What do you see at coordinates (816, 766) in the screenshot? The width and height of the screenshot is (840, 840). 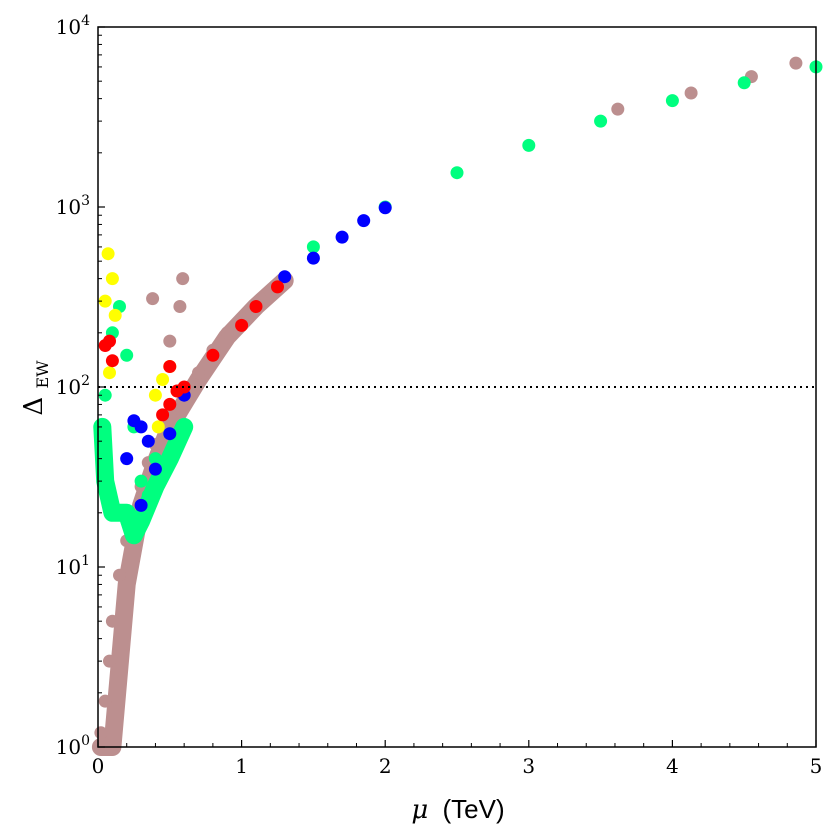 I see `x-tick-label-5: 5` at bounding box center [816, 766].